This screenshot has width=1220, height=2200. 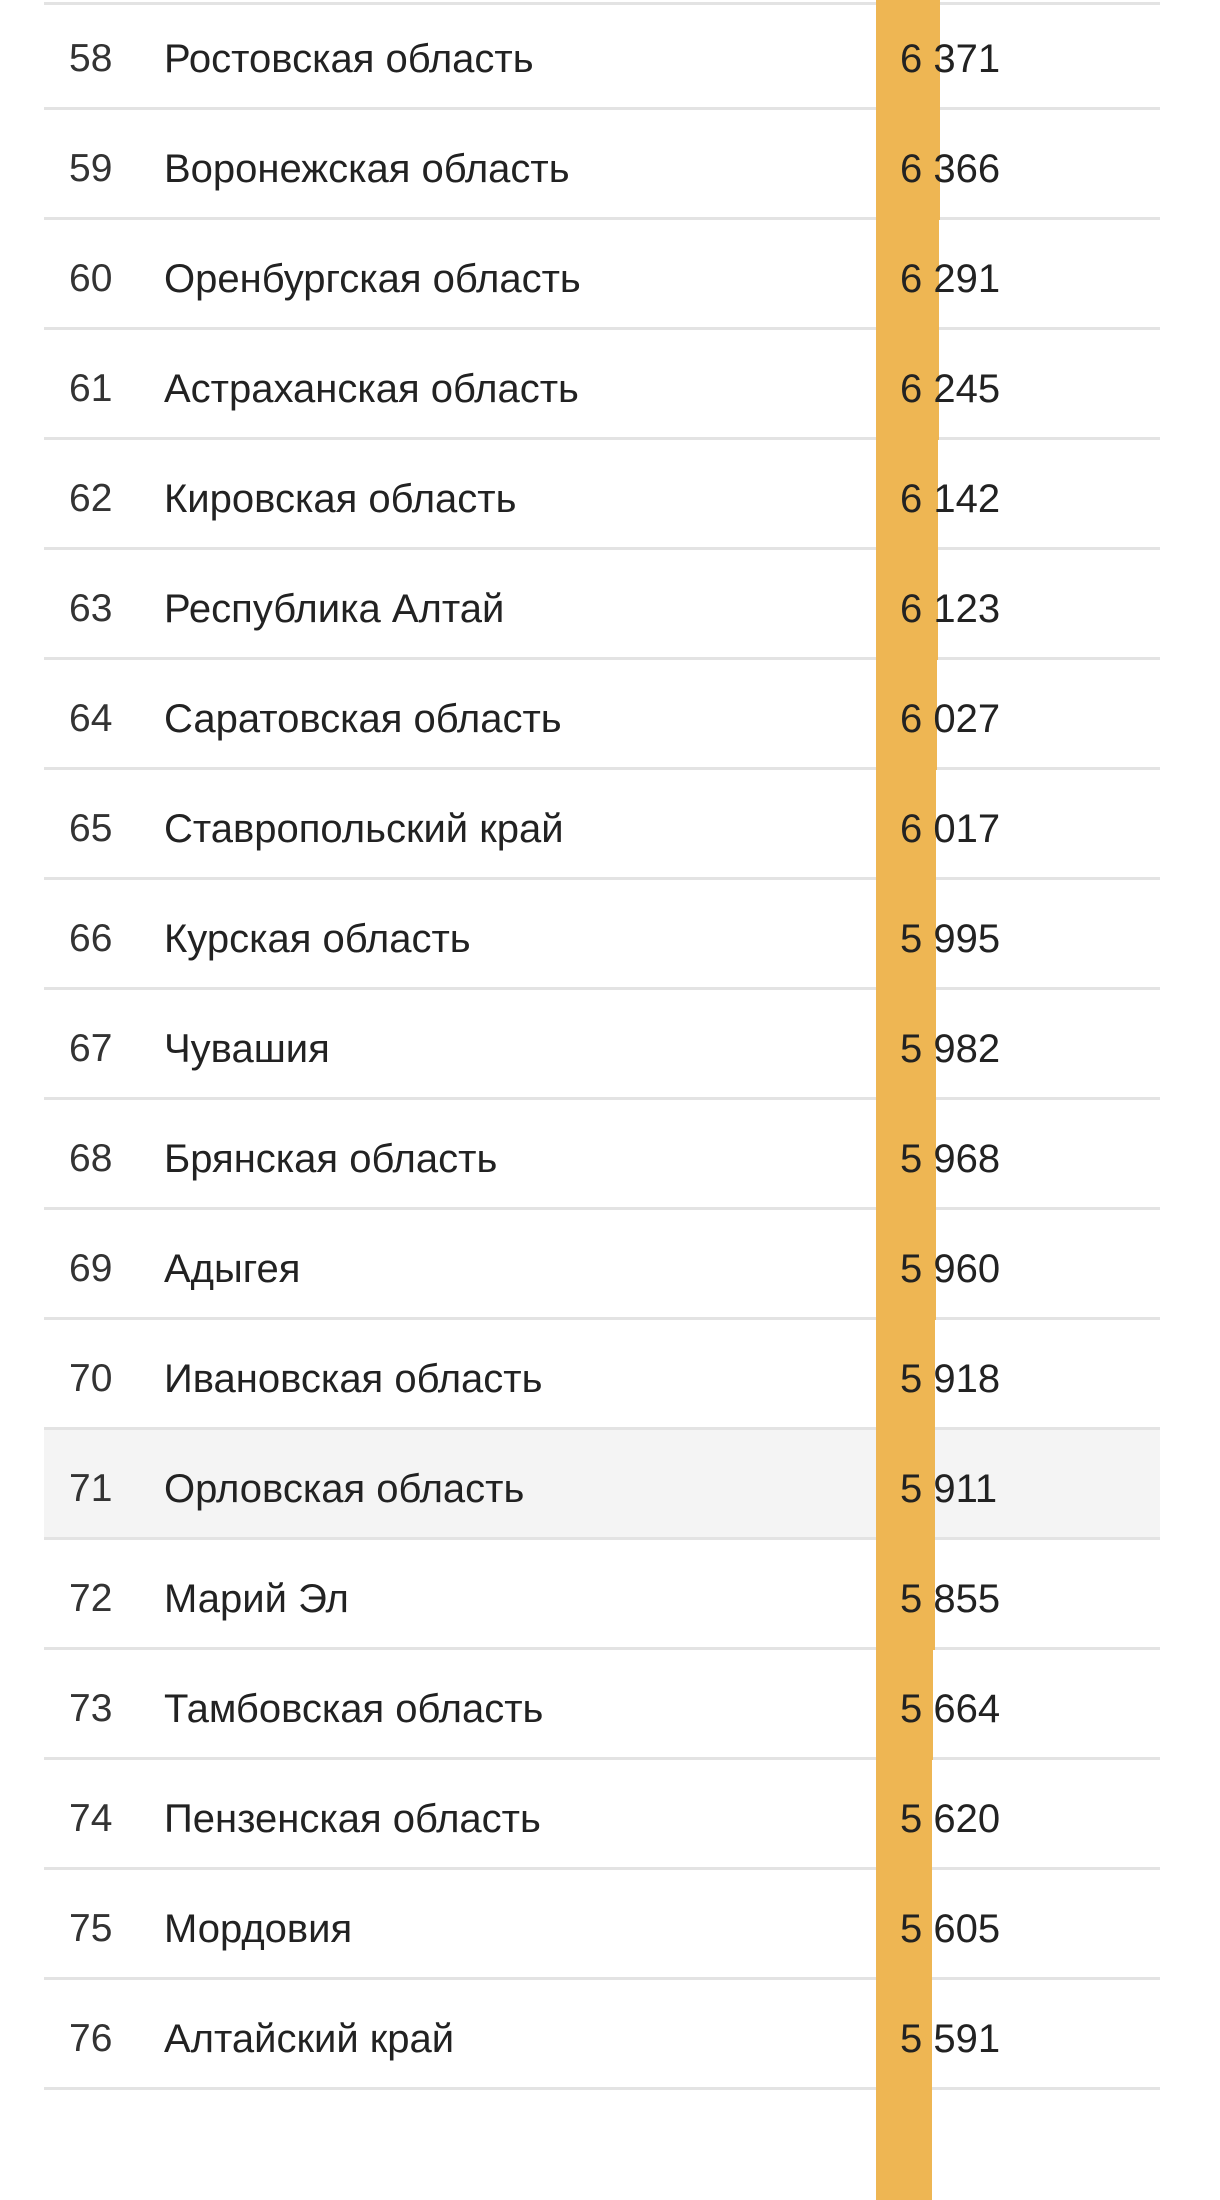 What do you see at coordinates (602, 1373) in the screenshot?
I see `table-row: 70 Ивановская область 5 918` at bounding box center [602, 1373].